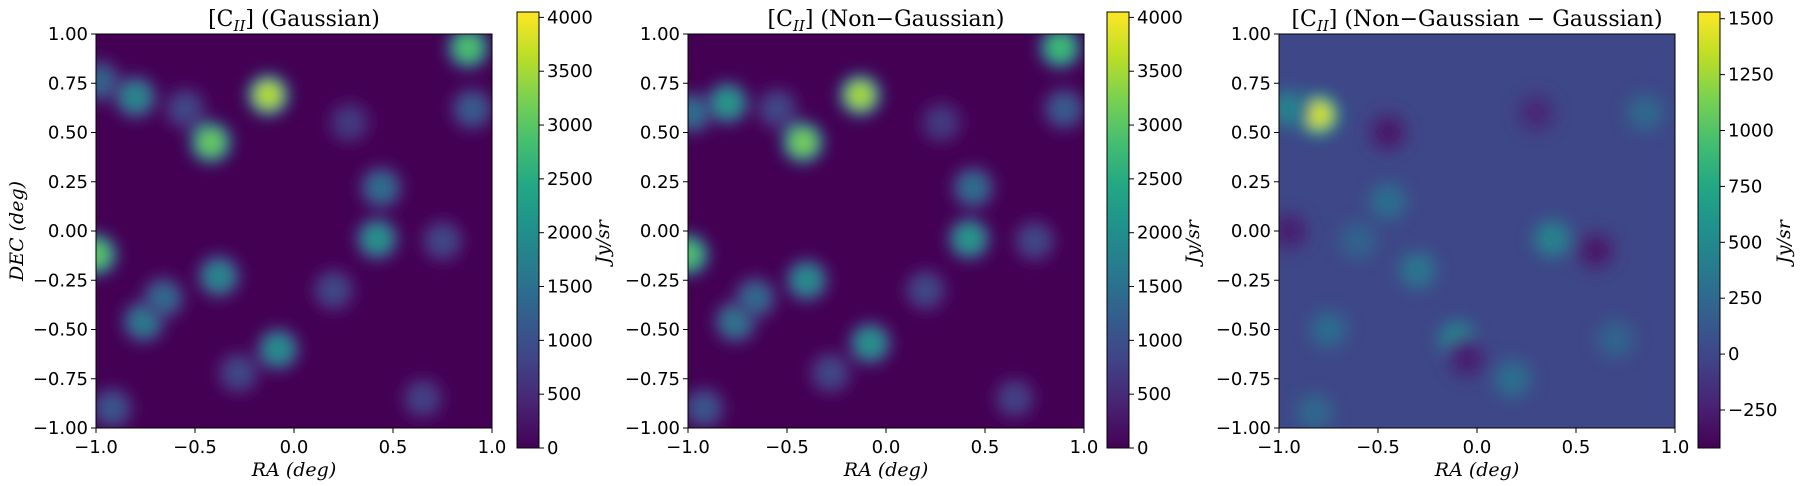 The height and width of the screenshot is (486, 1807). What do you see at coordinates (1745, 186) in the screenshot?
I see `colorbar-tick-label: 750` at bounding box center [1745, 186].